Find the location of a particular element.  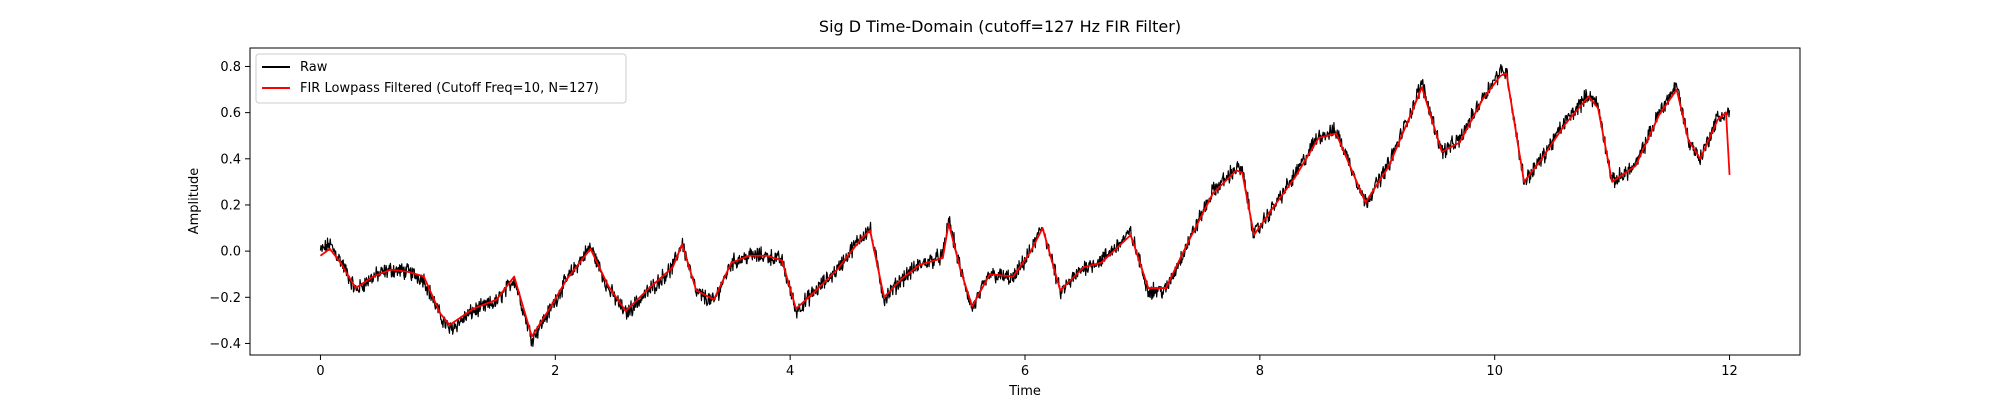

x-tick-label: 2 is located at coordinates (555, 371).